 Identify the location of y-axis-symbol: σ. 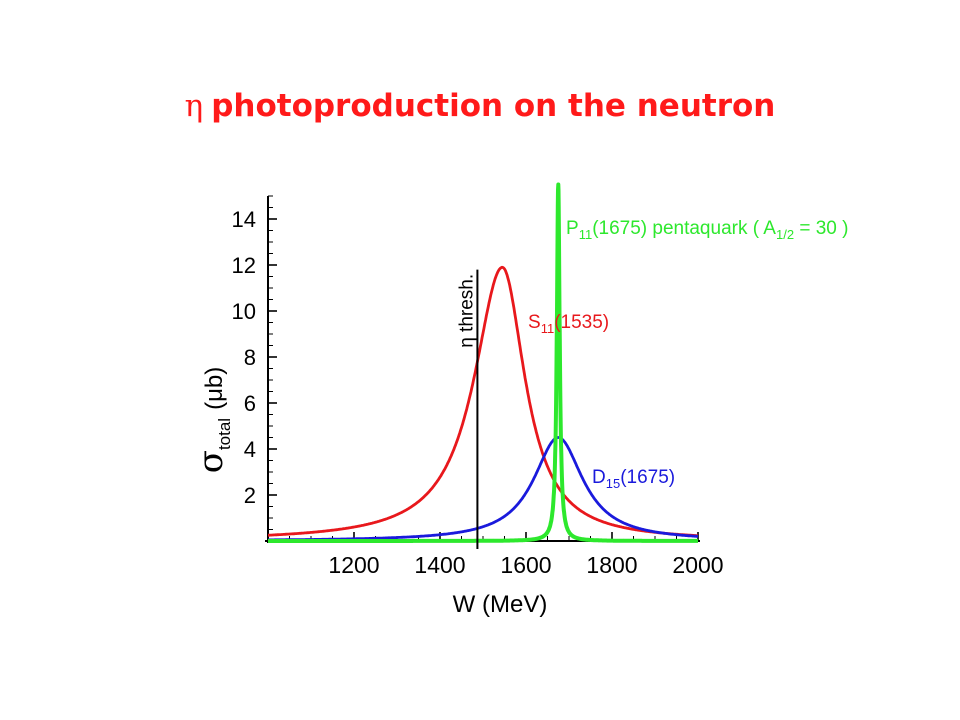
(211, 461).